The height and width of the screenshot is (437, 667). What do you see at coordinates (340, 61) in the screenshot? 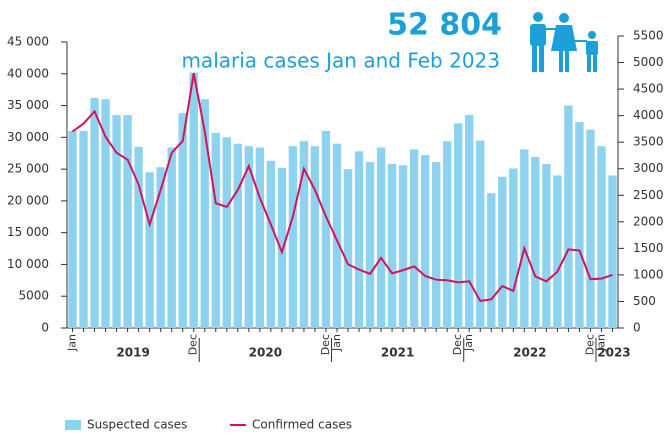
I see `chart-subtitle: malaria cases Jan and Feb 2023` at bounding box center [340, 61].